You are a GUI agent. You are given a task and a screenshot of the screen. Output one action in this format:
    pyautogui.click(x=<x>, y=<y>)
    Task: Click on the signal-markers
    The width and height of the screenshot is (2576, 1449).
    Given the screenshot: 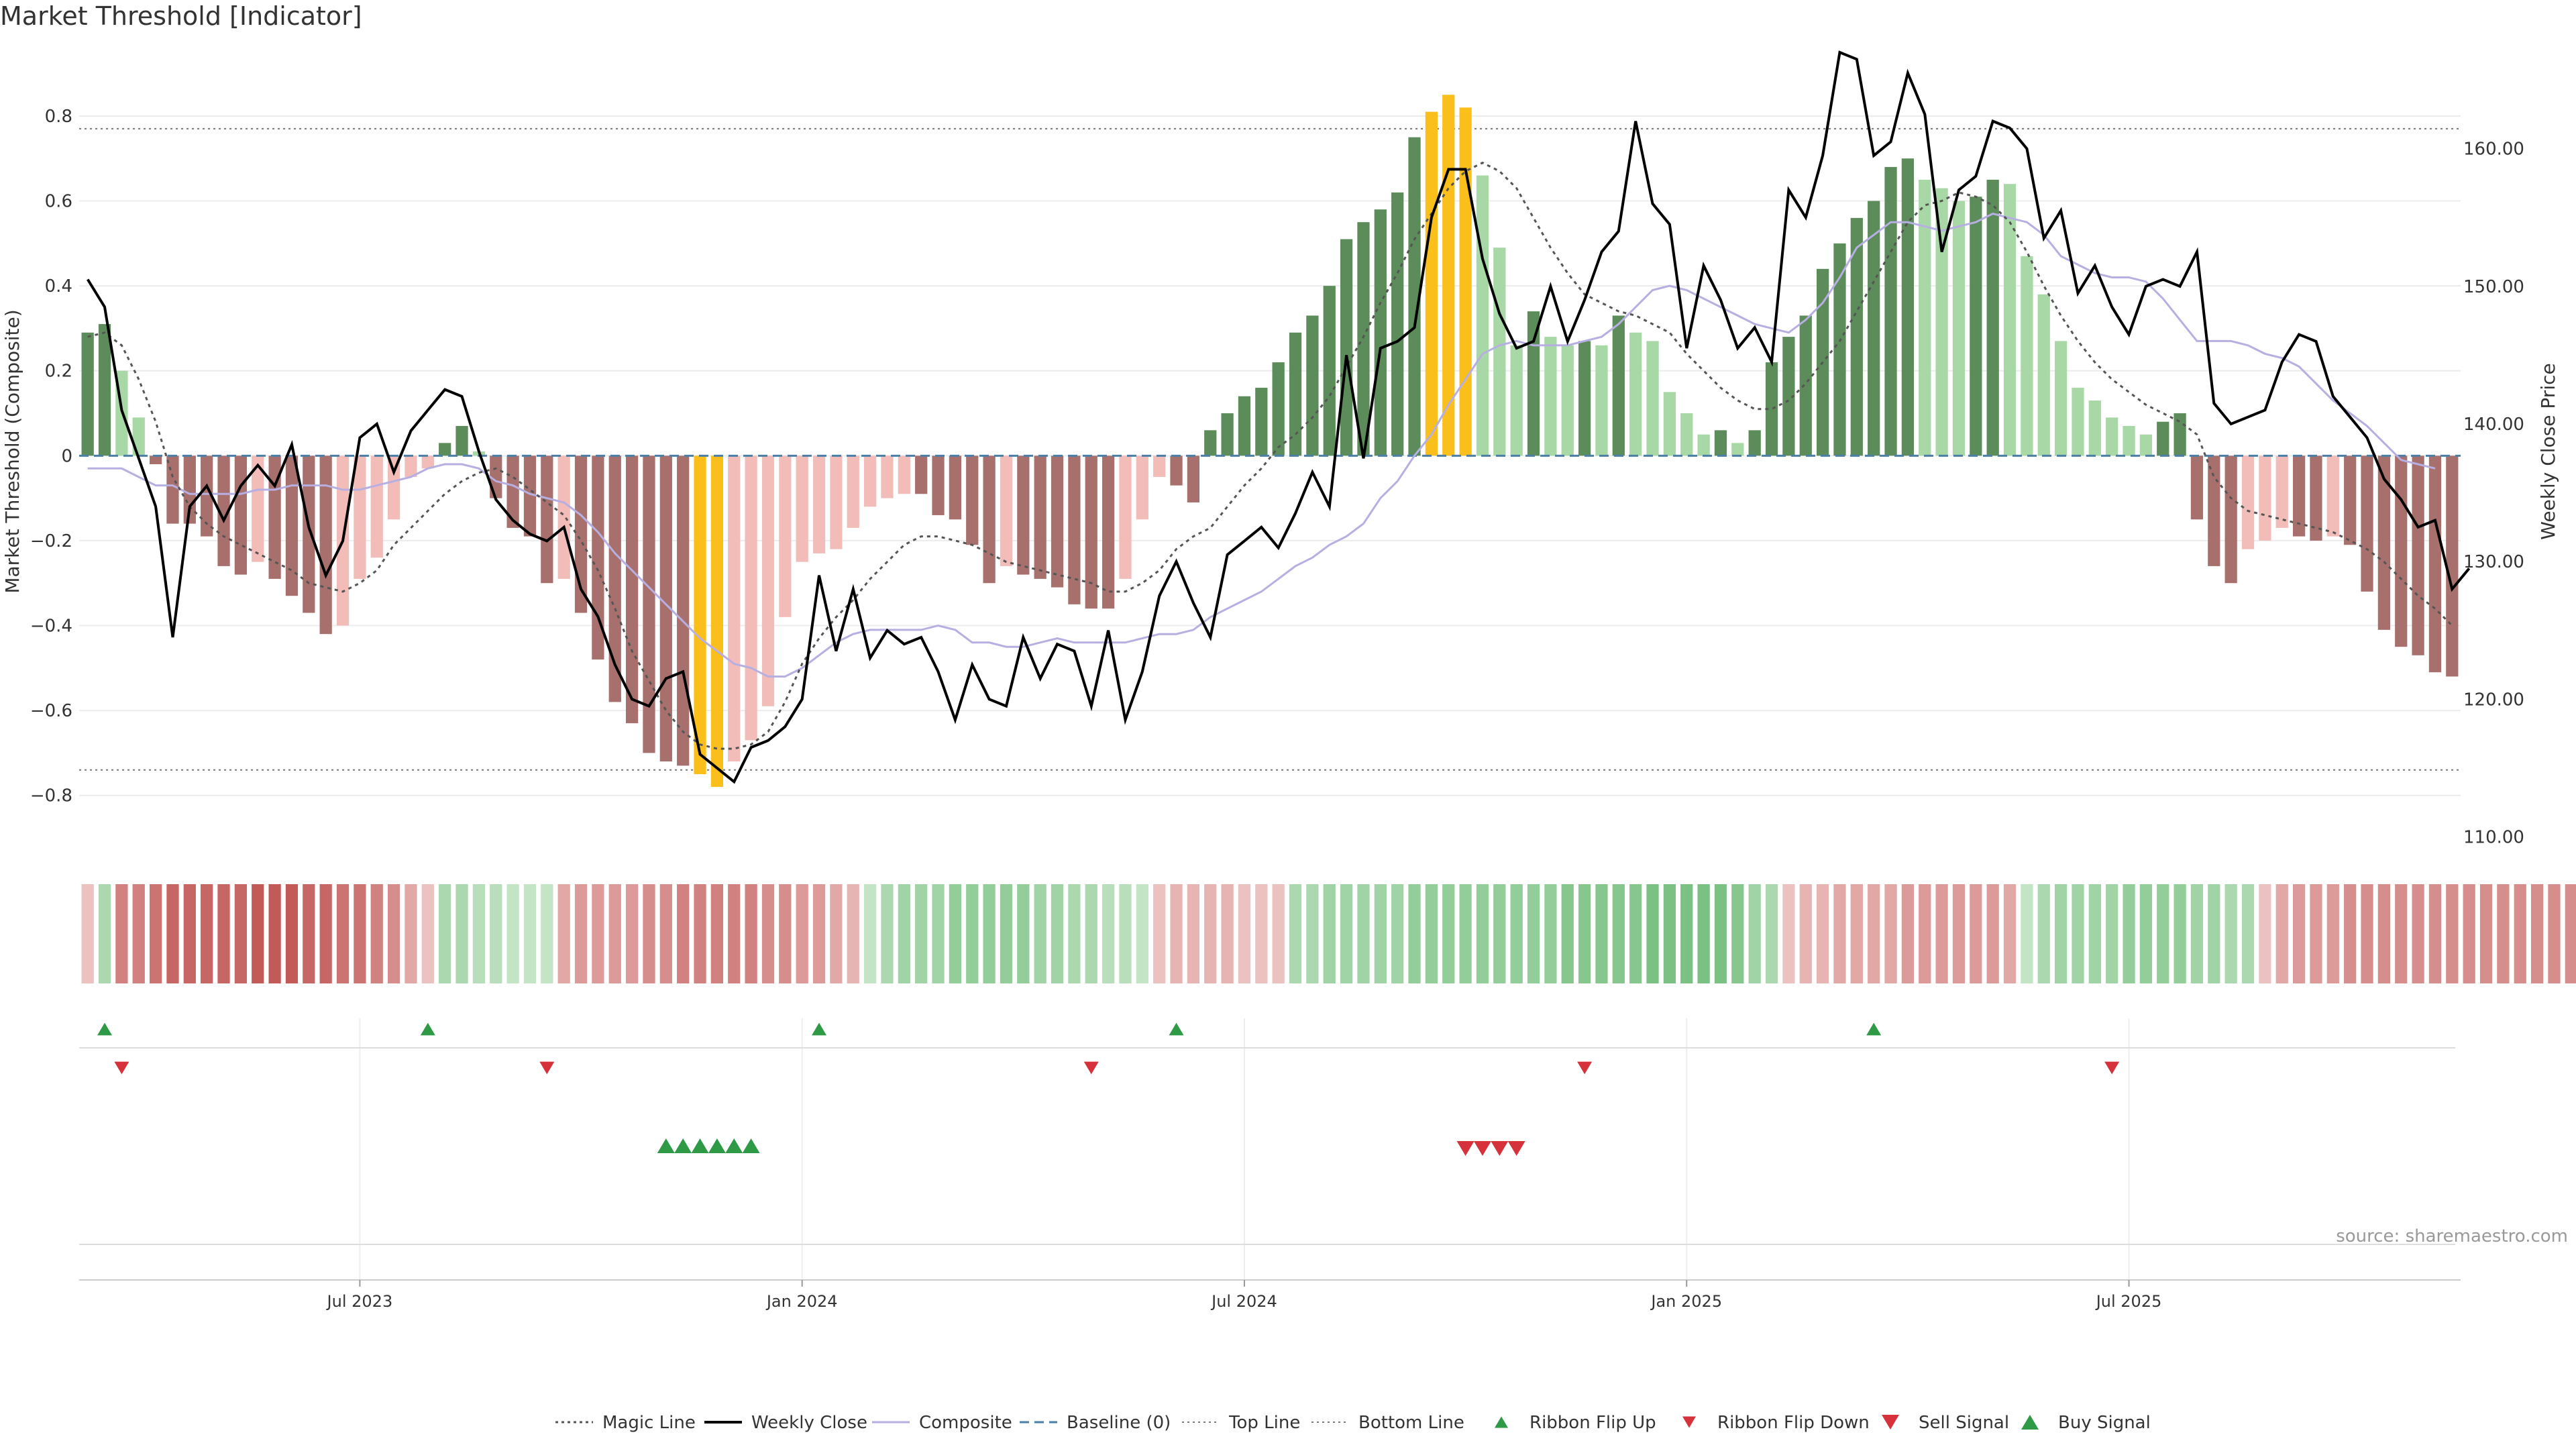 What is the action you would take?
    pyautogui.click(x=1091, y=1147)
    